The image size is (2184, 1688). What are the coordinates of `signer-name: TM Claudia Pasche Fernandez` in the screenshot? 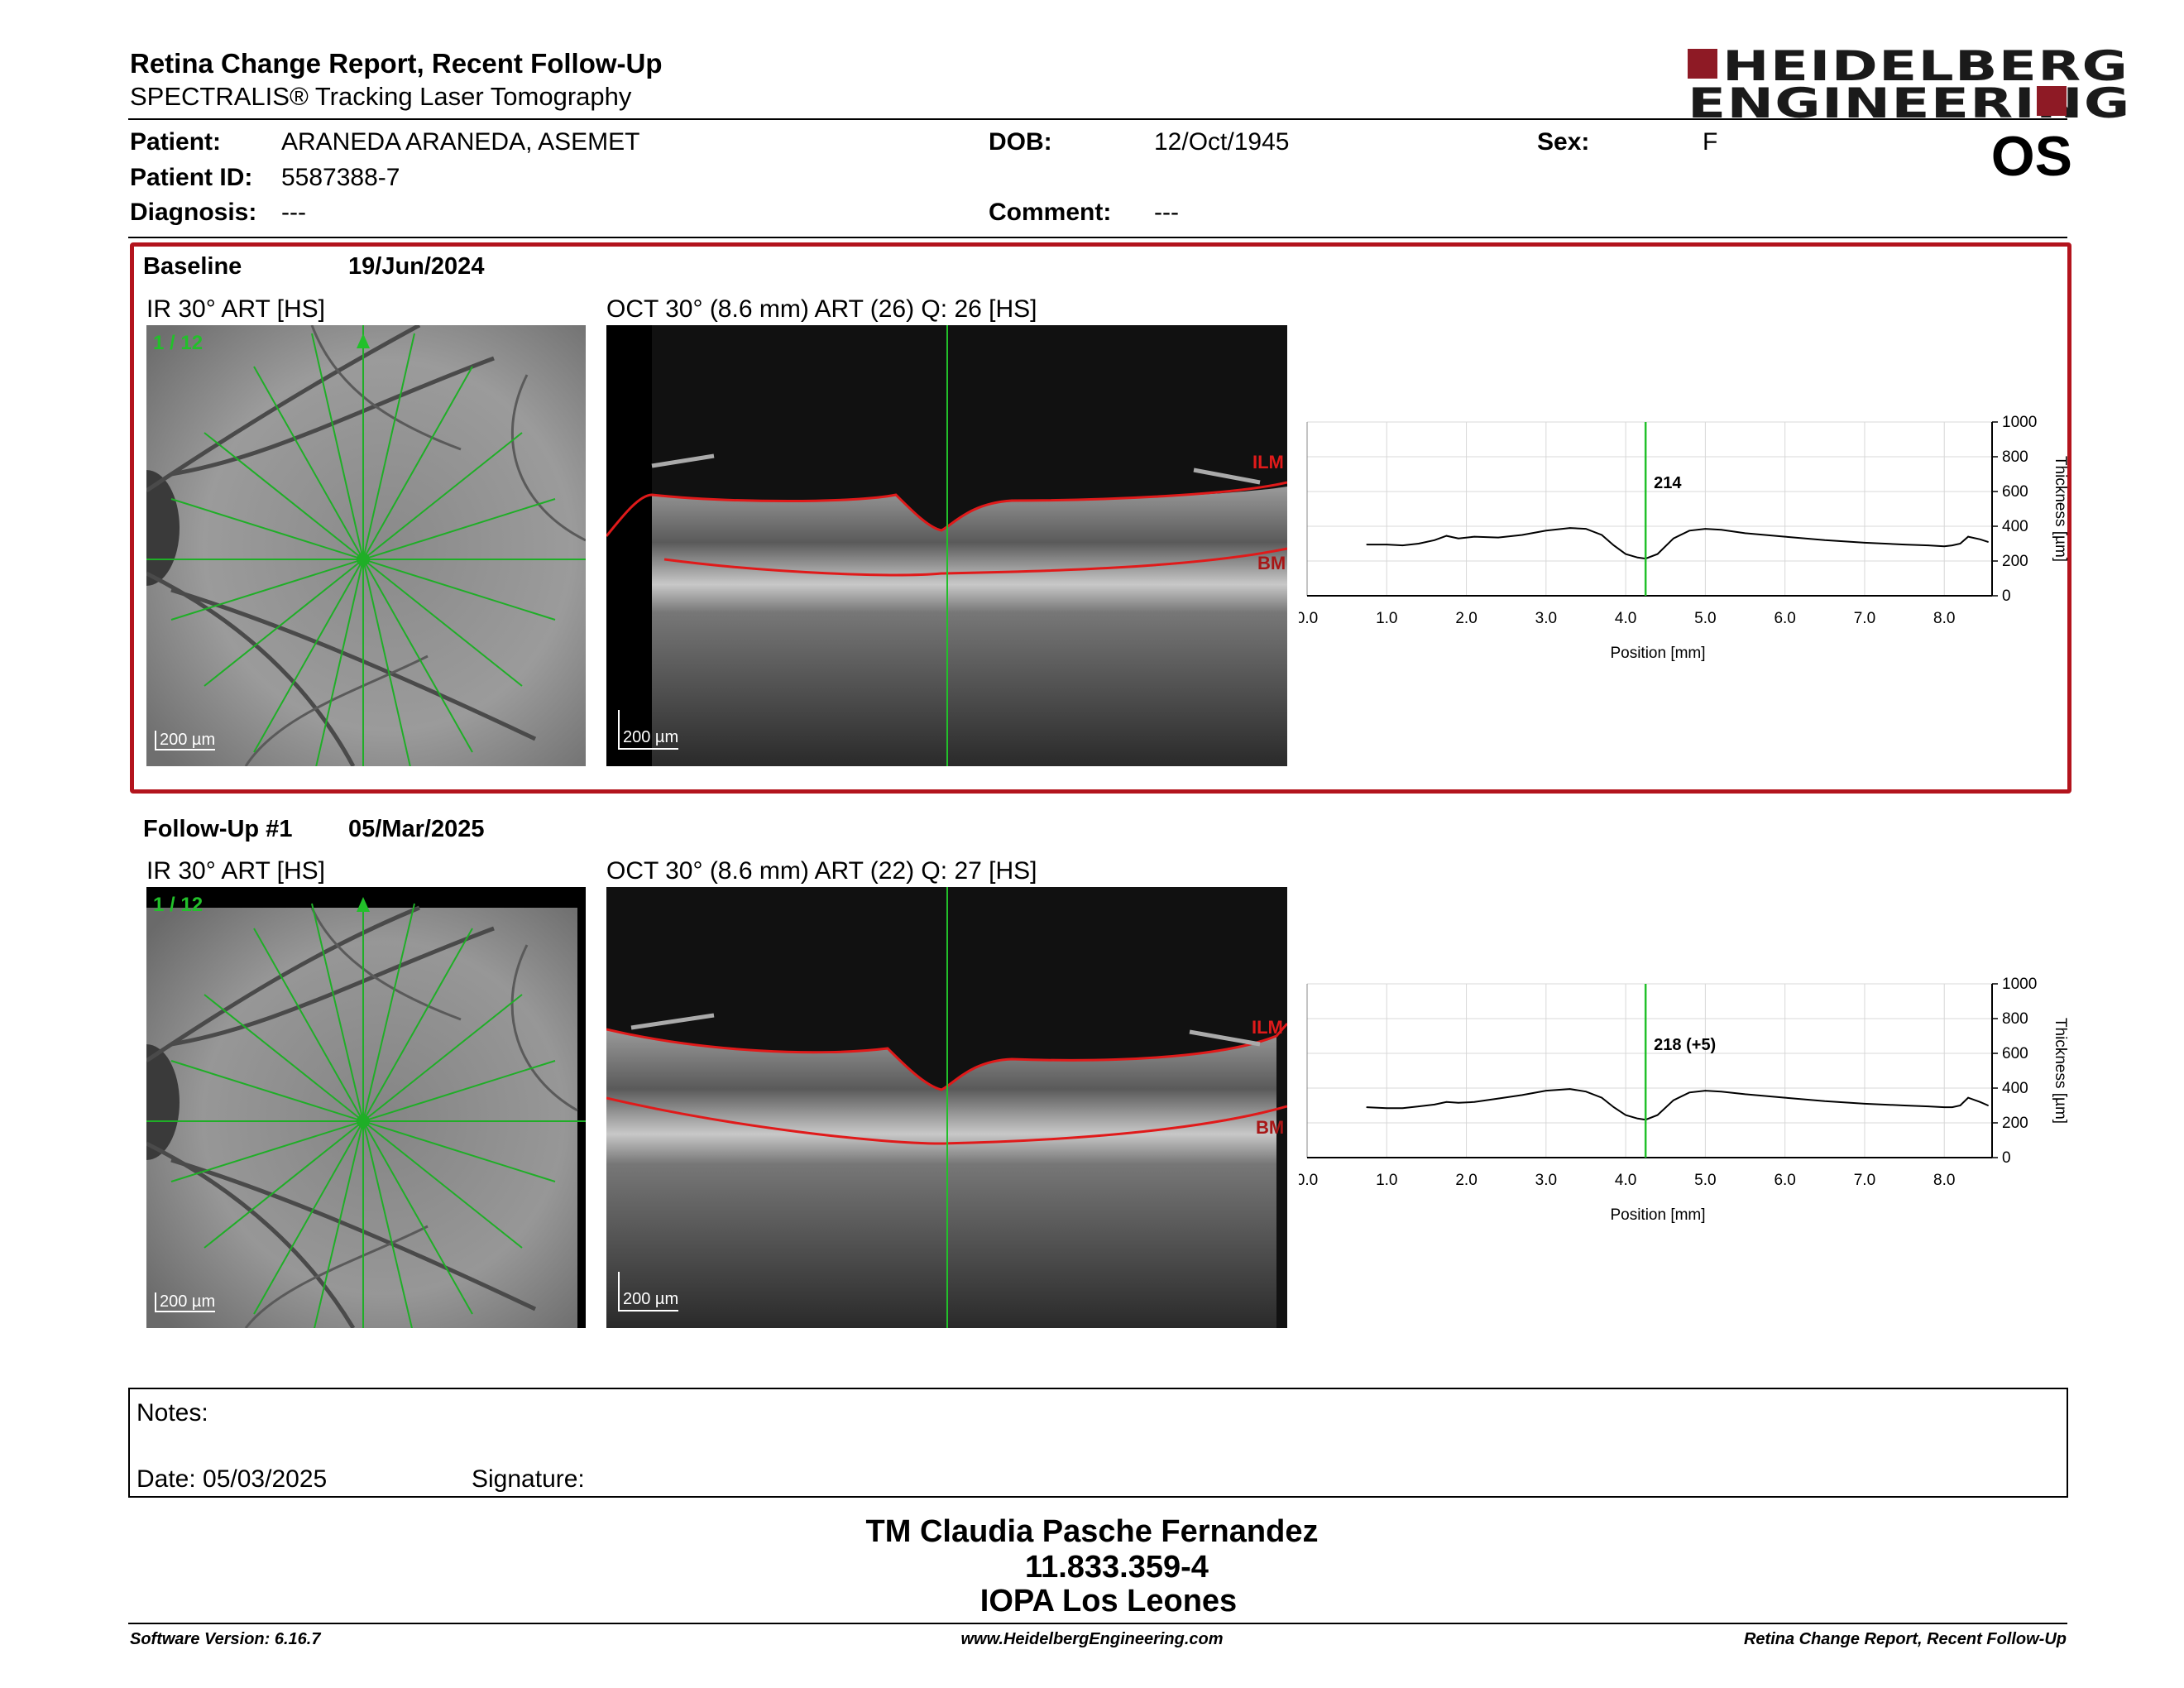 It's located at (1092, 1531).